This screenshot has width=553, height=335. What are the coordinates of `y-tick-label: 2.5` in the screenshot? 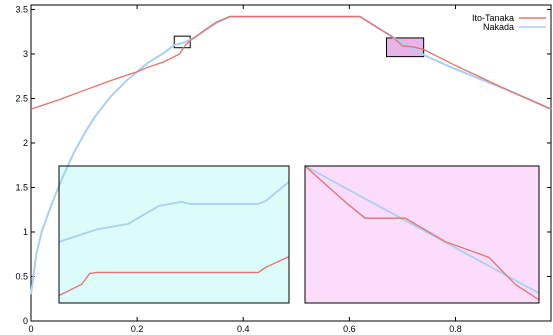 It's located at (21, 98).